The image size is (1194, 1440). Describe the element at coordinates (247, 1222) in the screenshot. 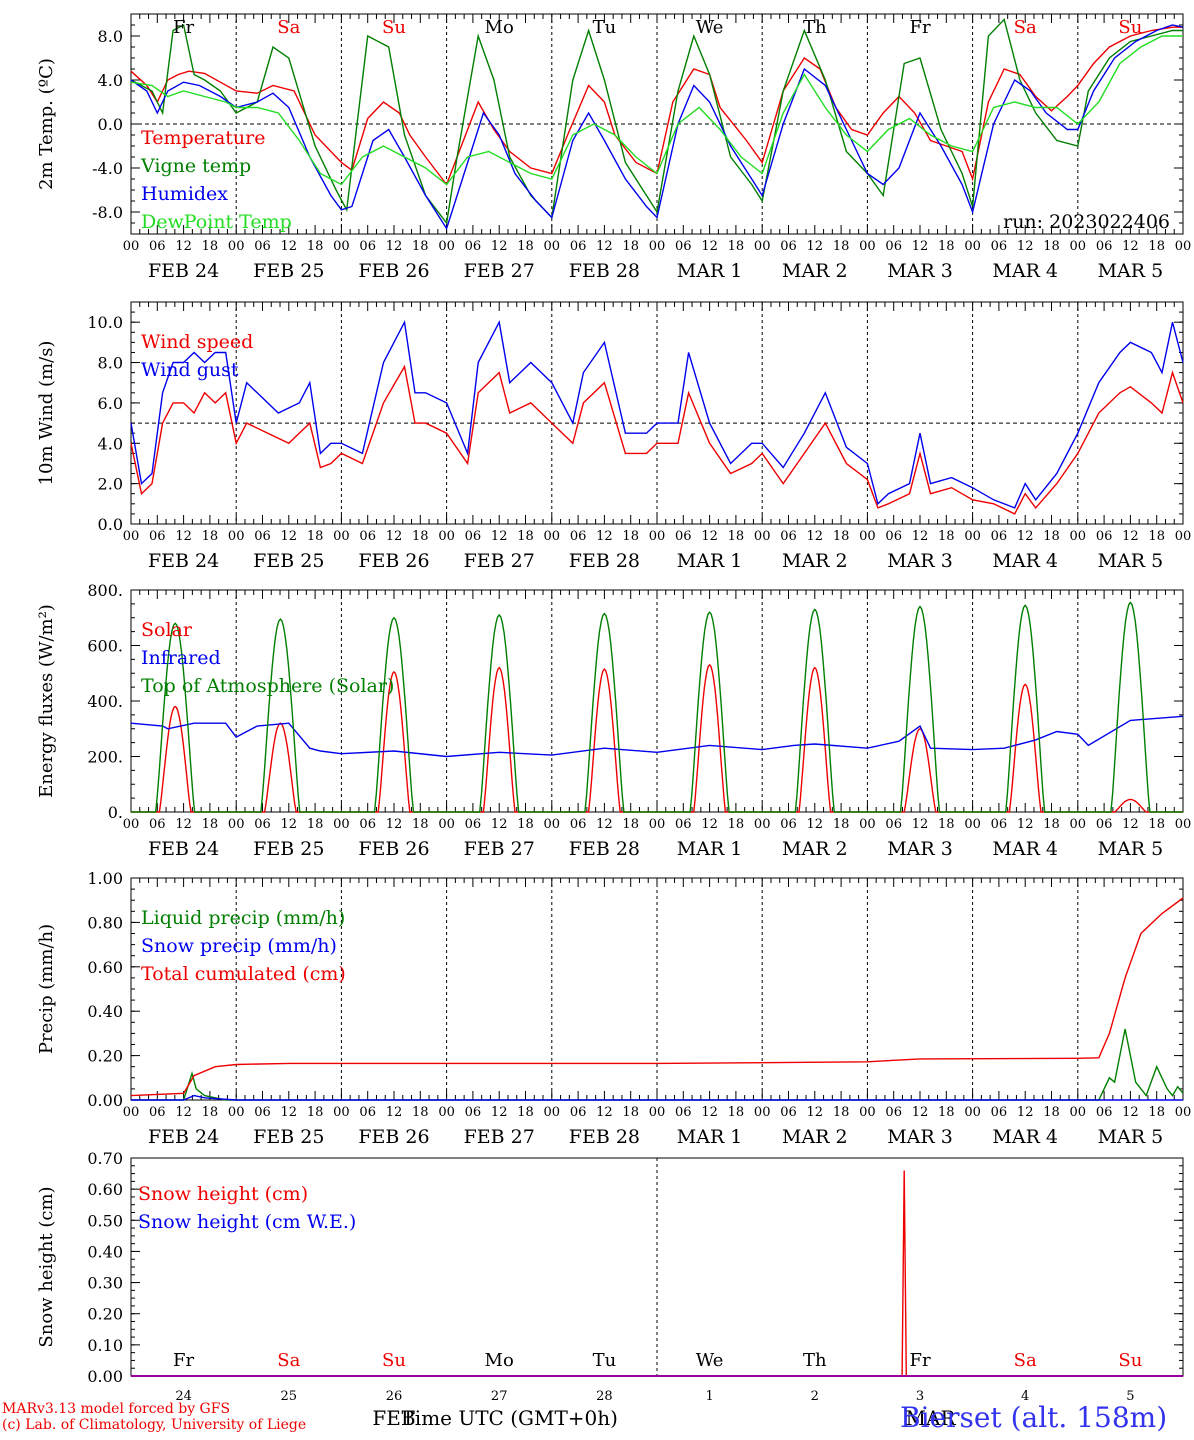

I see `legend-entry: Snow height (cm W.E.)` at that location.